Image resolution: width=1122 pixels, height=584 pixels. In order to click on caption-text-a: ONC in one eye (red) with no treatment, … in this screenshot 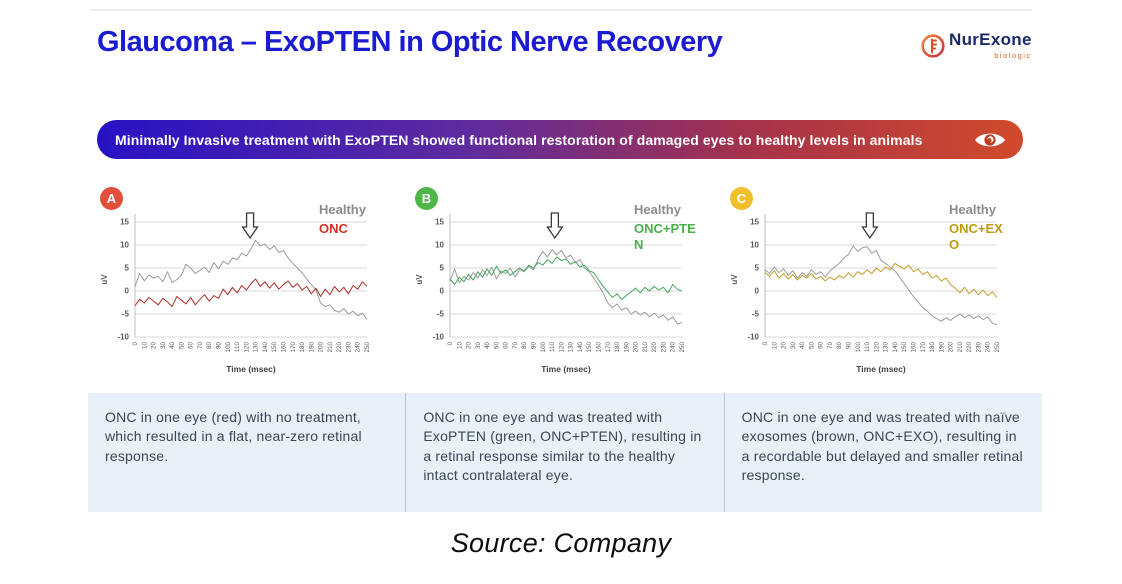, I will do `click(233, 436)`.